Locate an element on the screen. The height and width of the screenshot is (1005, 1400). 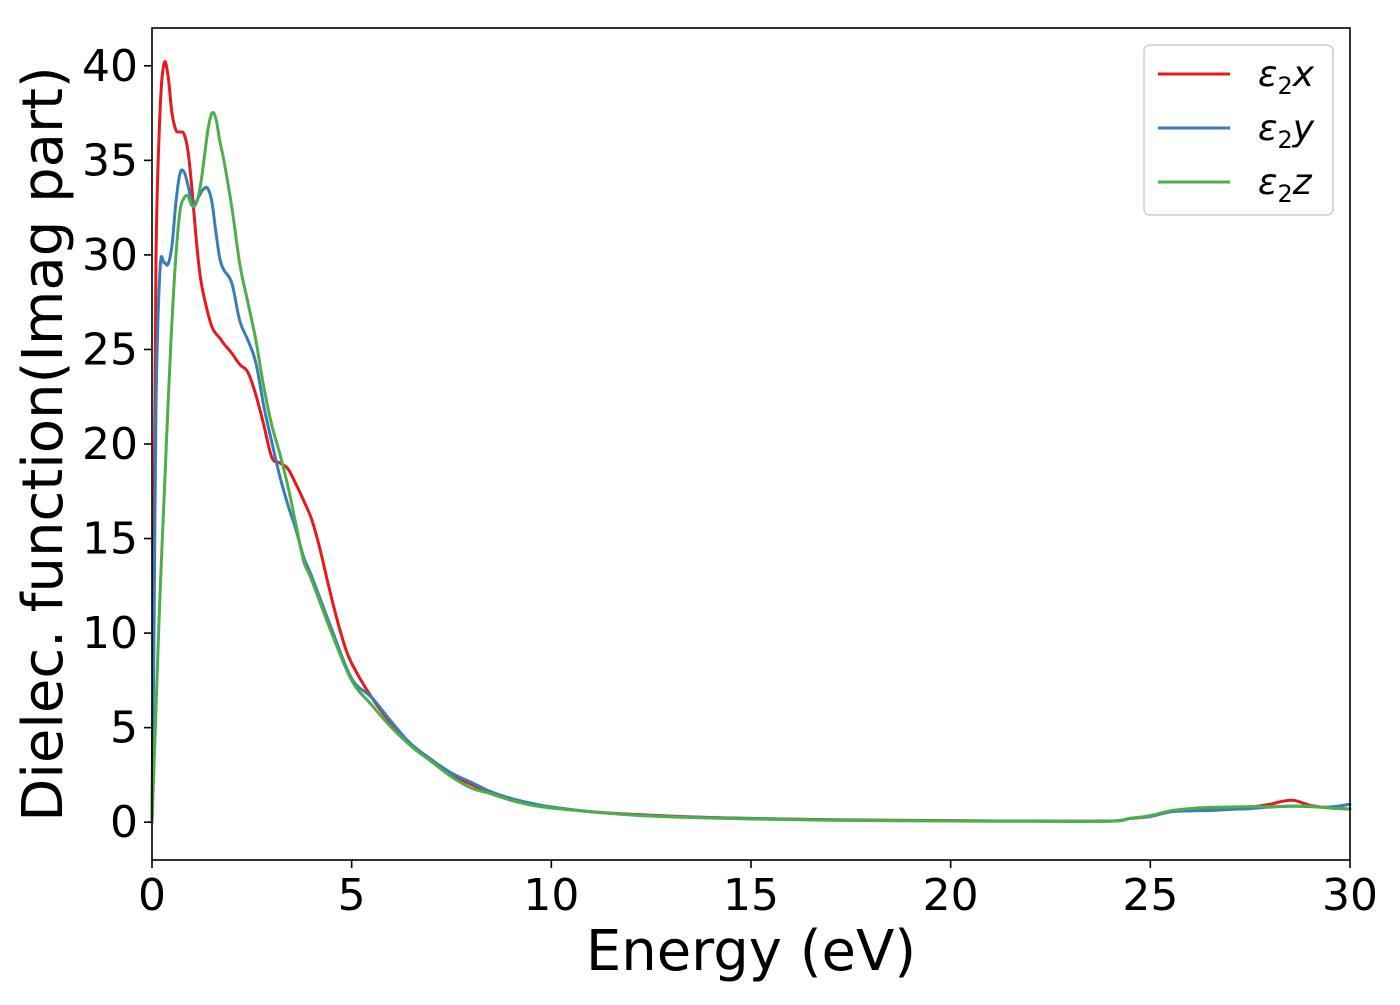
x-tick-label: 5 is located at coordinates (352, 895).